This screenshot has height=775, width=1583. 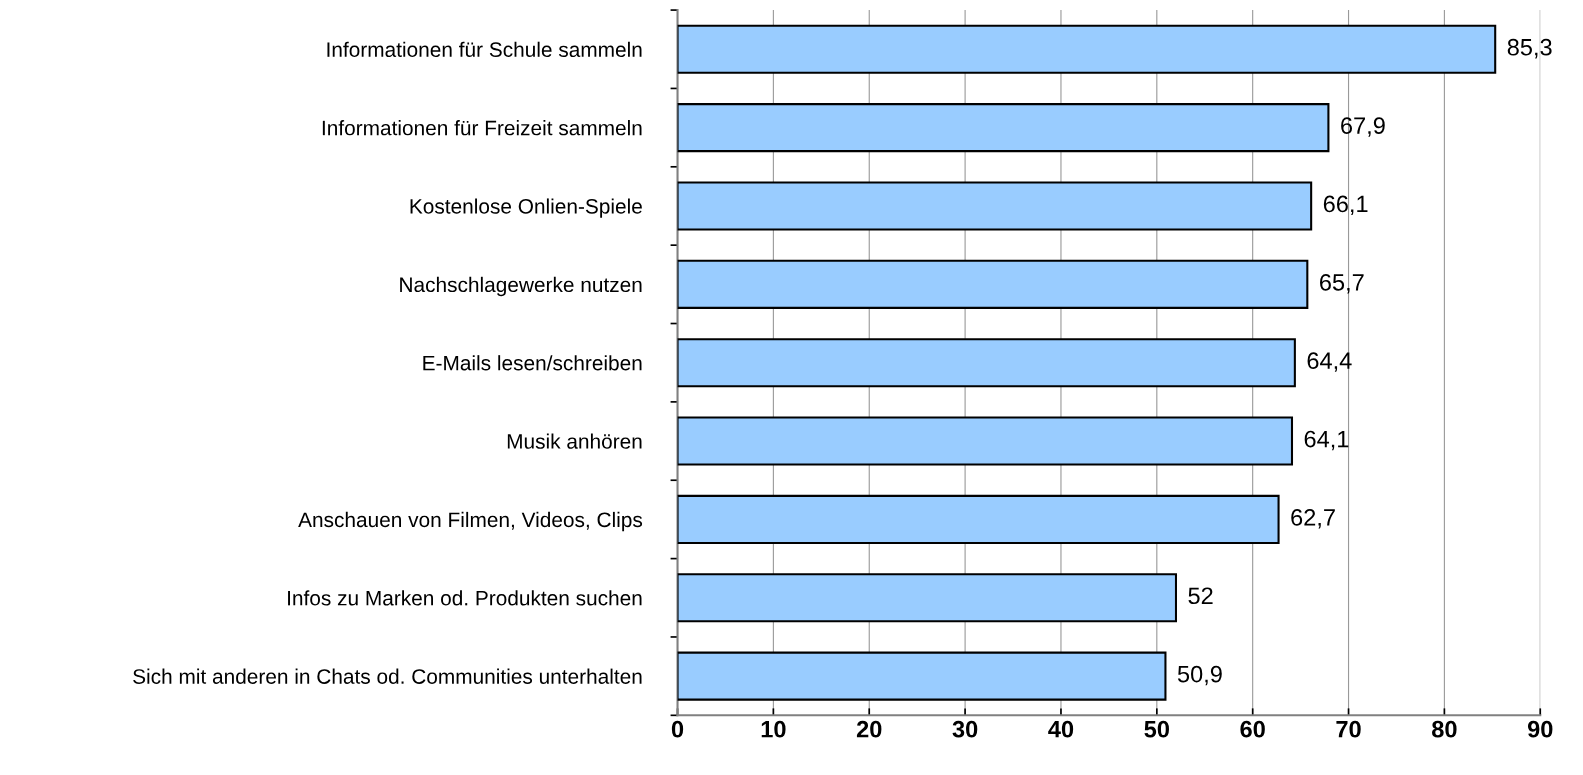 What do you see at coordinates (1329, 362) in the screenshot?
I see `data-label: 64,4` at bounding box center [1329, 362].